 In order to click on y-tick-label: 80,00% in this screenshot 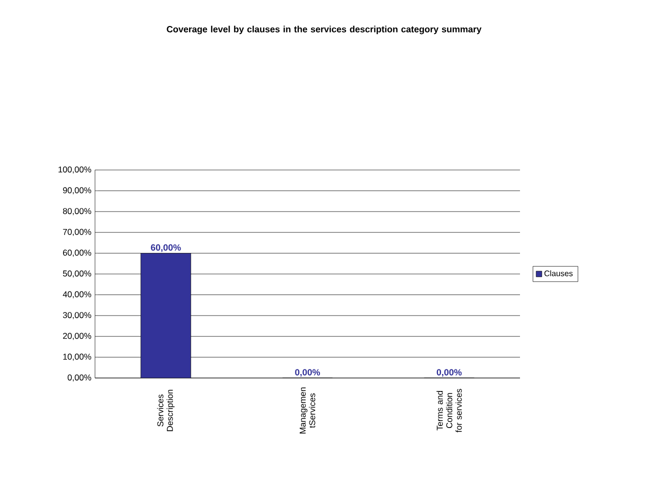, I will do `click(77, 212)`.